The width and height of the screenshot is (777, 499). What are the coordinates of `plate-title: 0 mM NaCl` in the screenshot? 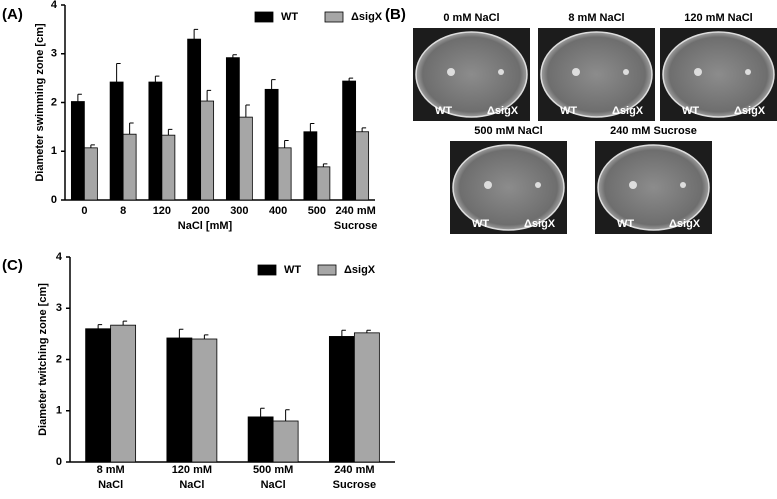 It's located at (471, 18).